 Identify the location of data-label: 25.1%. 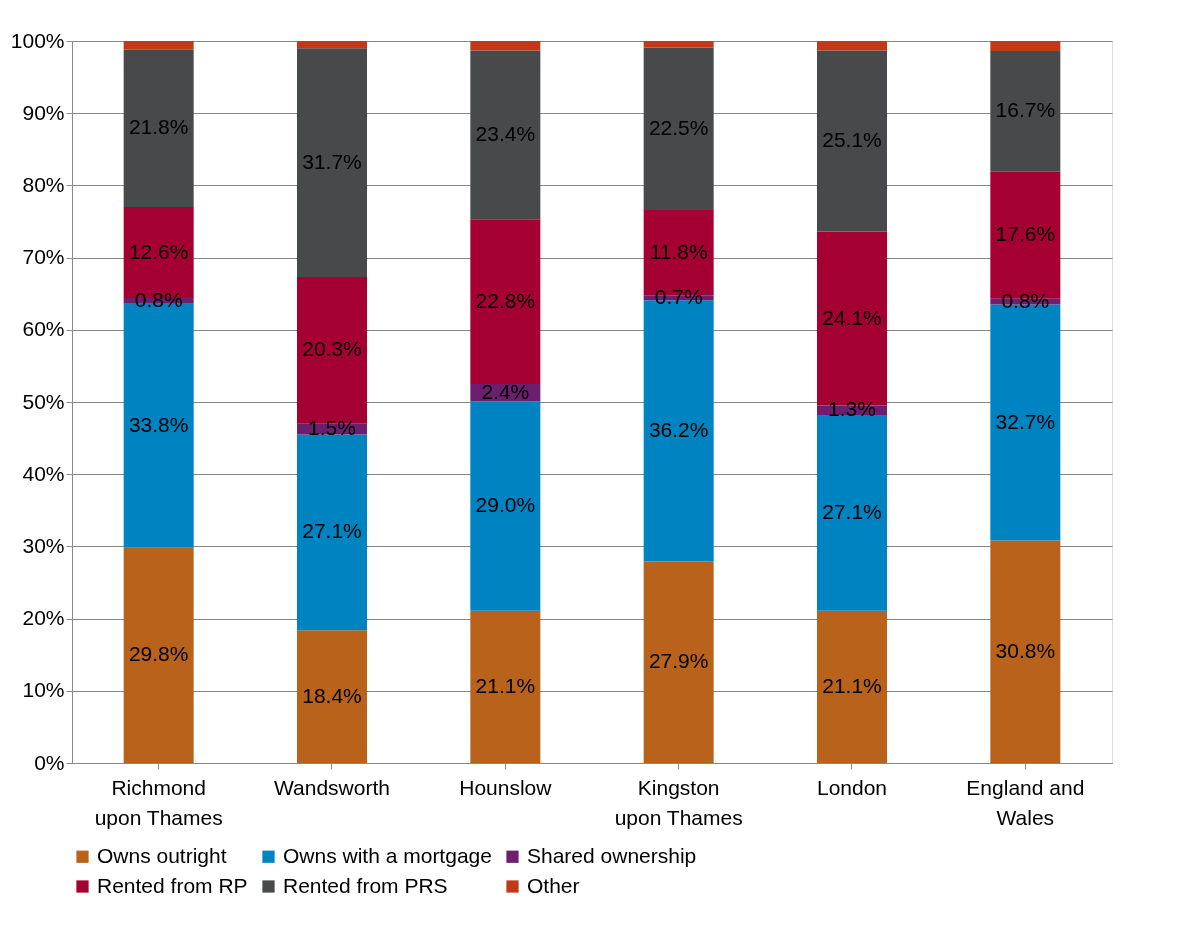
(852, 139).